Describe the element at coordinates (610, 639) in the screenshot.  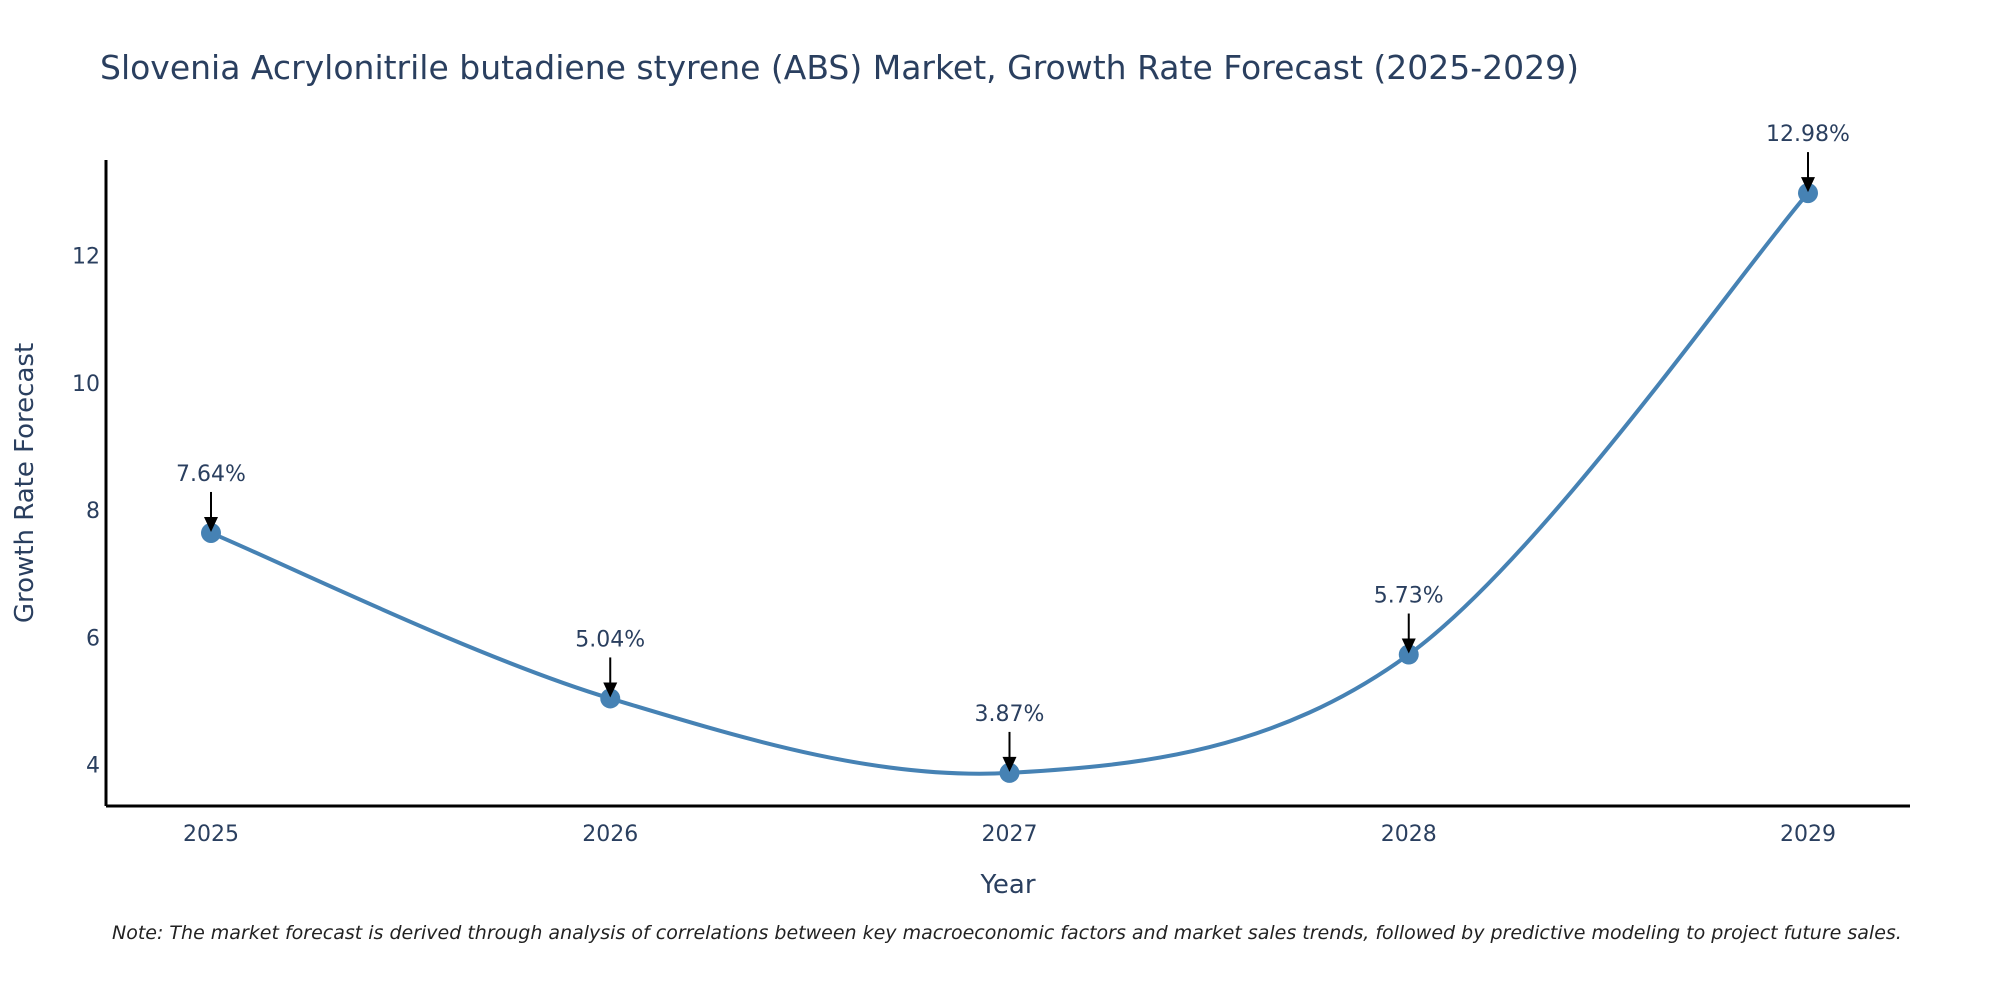
I see `data-label: 5.04%` at that location.